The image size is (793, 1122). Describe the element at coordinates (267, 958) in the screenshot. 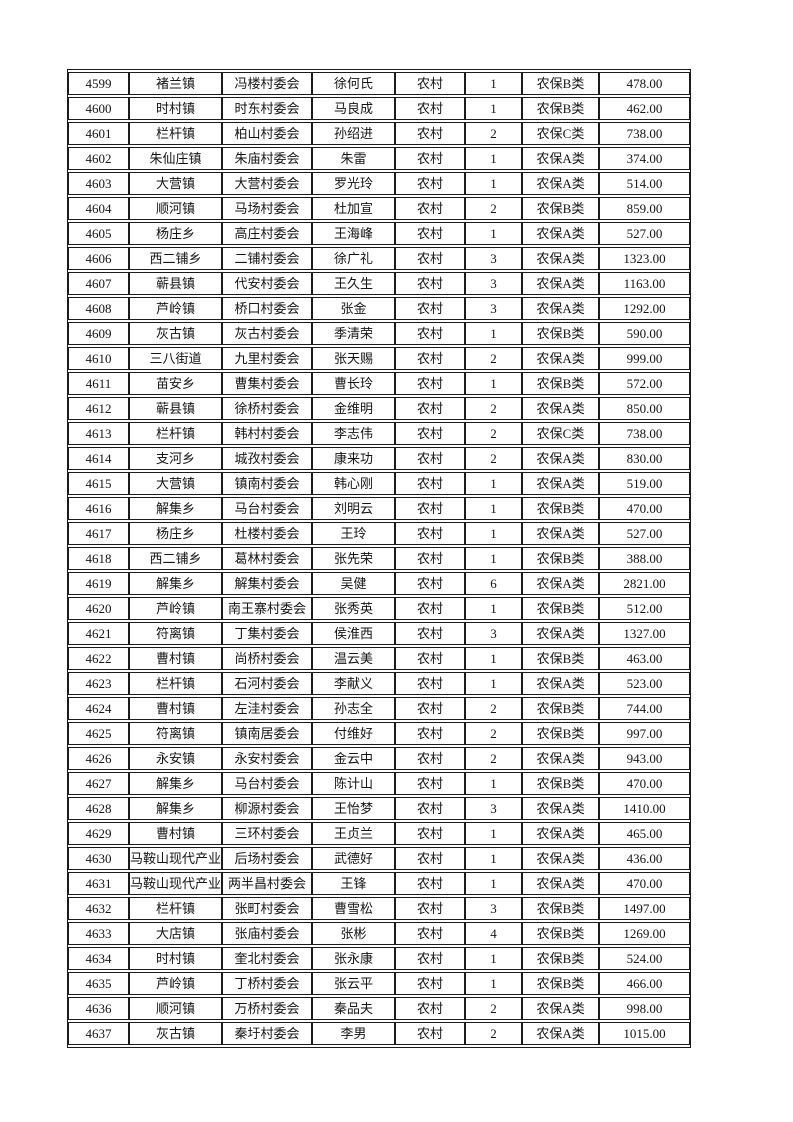

I see `cell-village-committee: 奎北村委会` at that location.